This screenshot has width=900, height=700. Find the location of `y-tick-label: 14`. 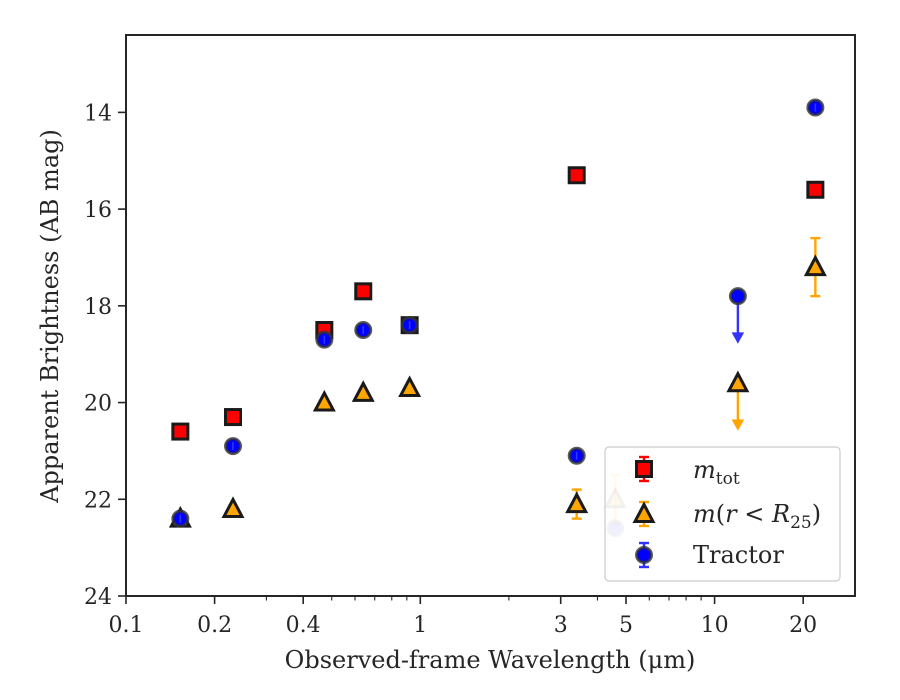

y-tick-label: 14 is located at coordinates (98, 113).